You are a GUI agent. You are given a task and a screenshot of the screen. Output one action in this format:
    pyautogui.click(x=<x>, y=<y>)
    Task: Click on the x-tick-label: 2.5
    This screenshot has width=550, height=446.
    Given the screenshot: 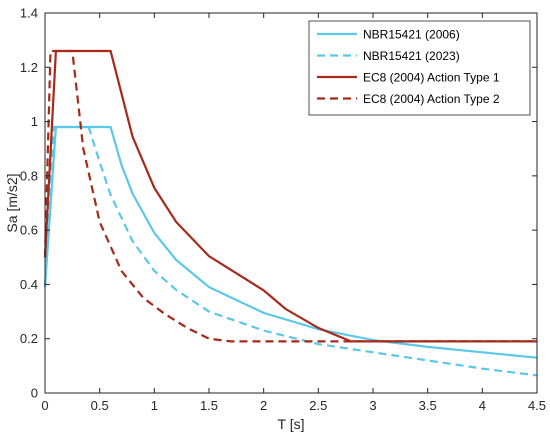 What is the action you would take?
    pyautogui.click(x=318, y=405)
    